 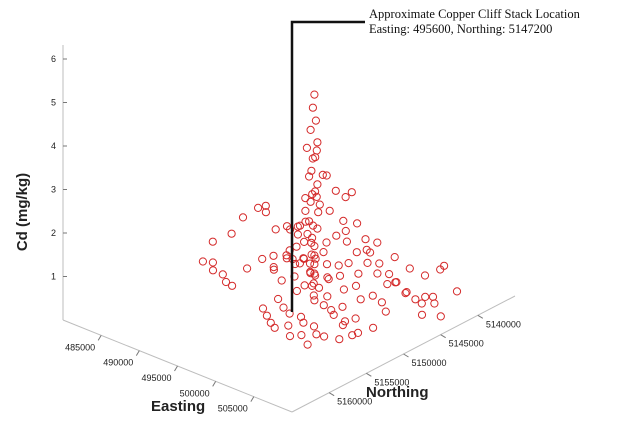 I want to click on easting-tick-label: 485000, so click(x=80, y=347).